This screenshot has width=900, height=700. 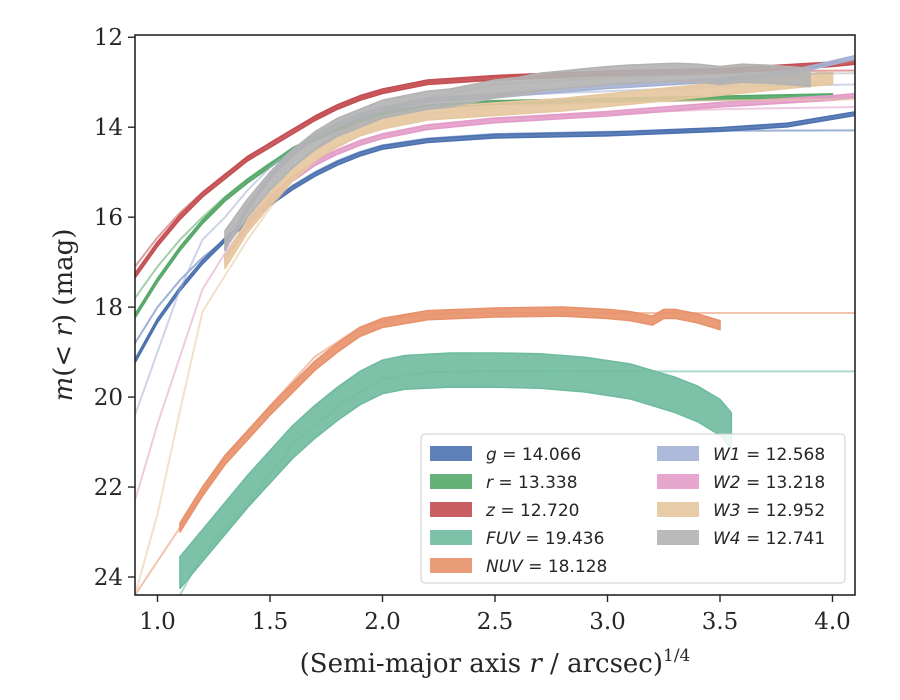 I want to click on y-tick-label: 24, so click(x=108, y=578).